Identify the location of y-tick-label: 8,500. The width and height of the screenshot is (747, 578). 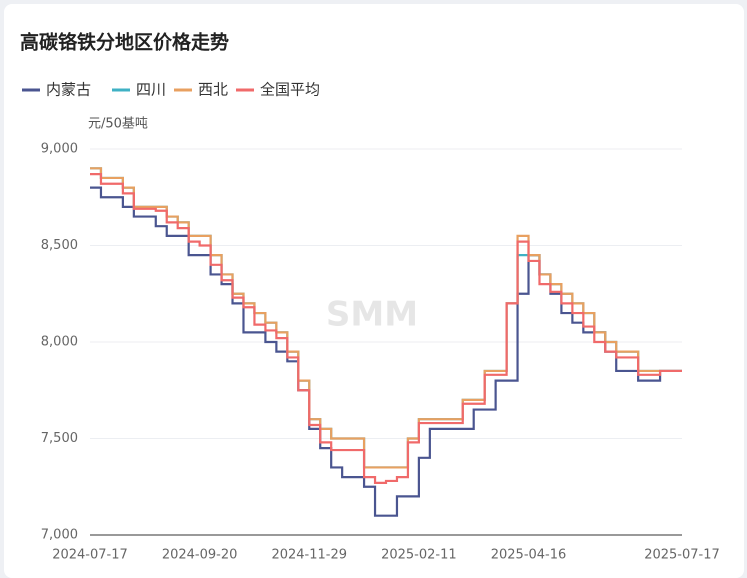
(59, 245).